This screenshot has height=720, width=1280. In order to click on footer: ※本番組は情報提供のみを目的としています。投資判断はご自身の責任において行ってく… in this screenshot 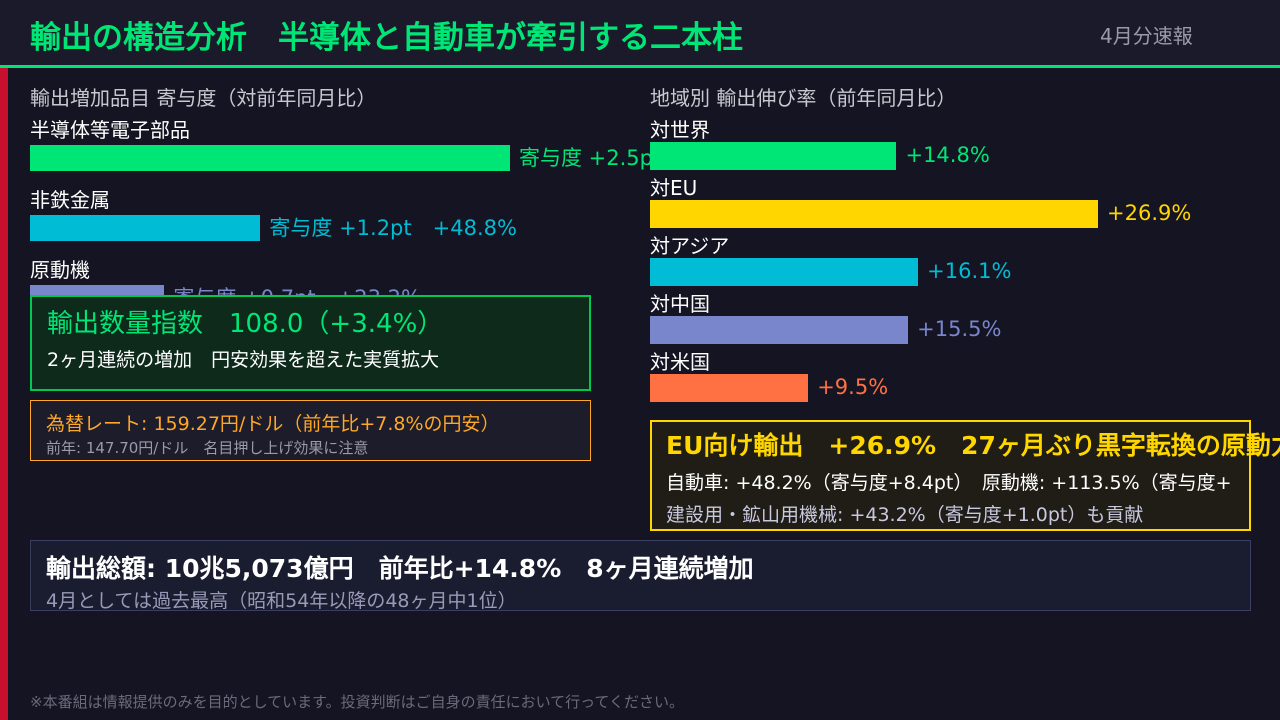, I will do `click(357, 702)`.